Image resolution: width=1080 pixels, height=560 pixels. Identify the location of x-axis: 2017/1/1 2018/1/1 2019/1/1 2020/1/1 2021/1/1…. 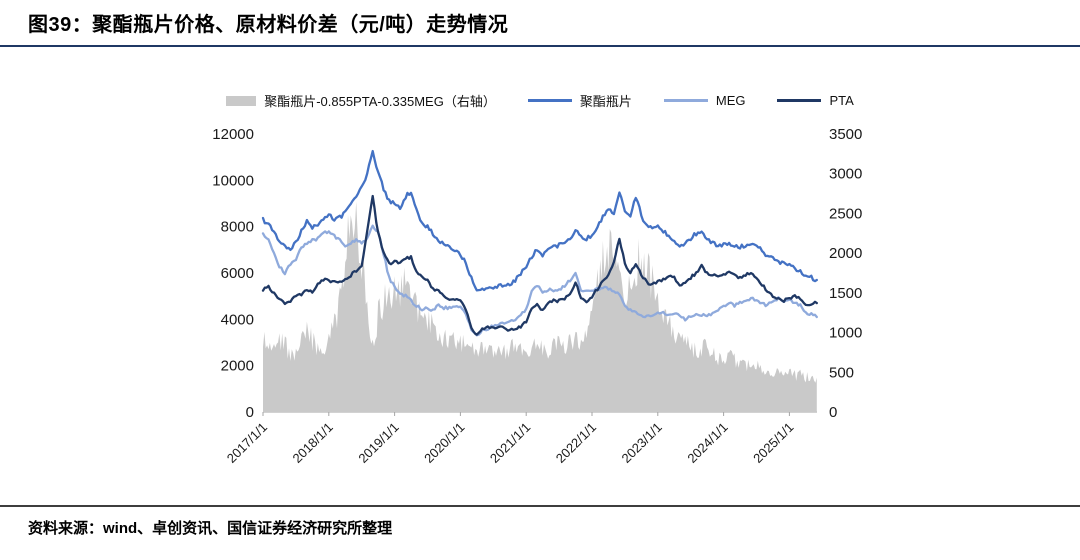
(520, 438).